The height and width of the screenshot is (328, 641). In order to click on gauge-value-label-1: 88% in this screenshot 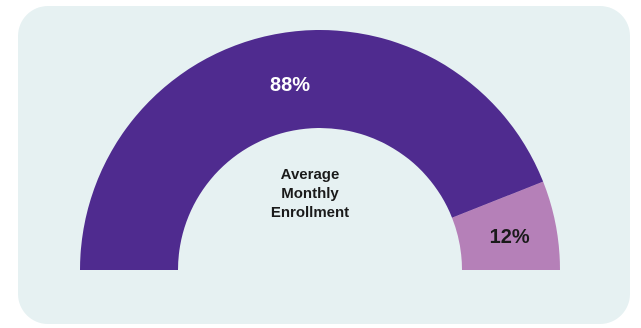, I will do `click(290, 85)`.